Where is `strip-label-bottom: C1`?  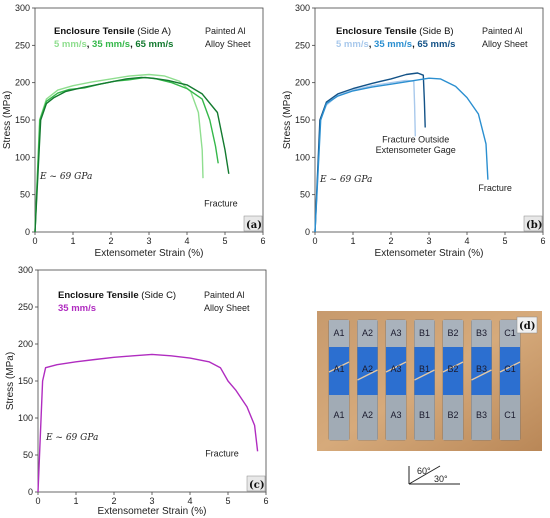
strip-label-bottom: C1 is located at coordinates (510, 415).